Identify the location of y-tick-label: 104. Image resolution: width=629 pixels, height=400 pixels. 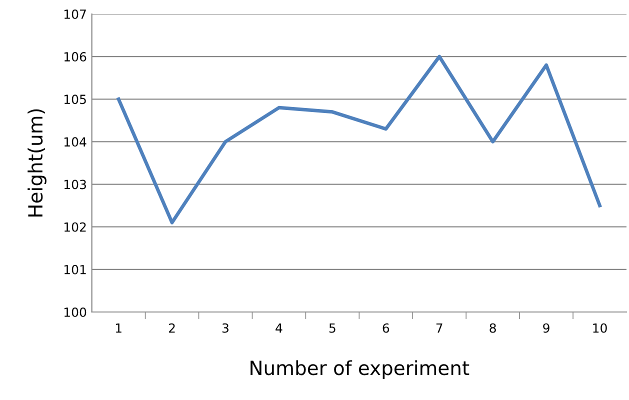
(75, 142).